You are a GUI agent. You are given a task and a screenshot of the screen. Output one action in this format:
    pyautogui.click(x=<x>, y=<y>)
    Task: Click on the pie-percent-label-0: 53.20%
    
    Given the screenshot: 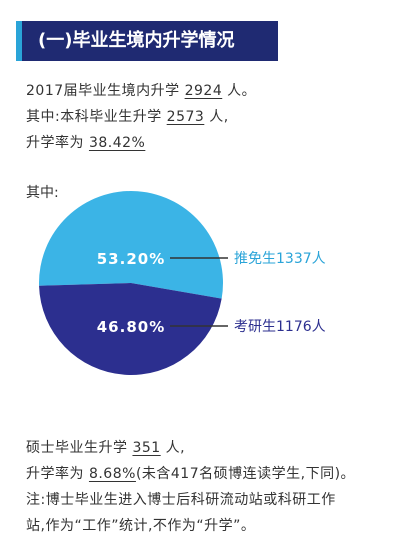 What is the action you would take?
    pyautogui.click(x=131, y=259)
    